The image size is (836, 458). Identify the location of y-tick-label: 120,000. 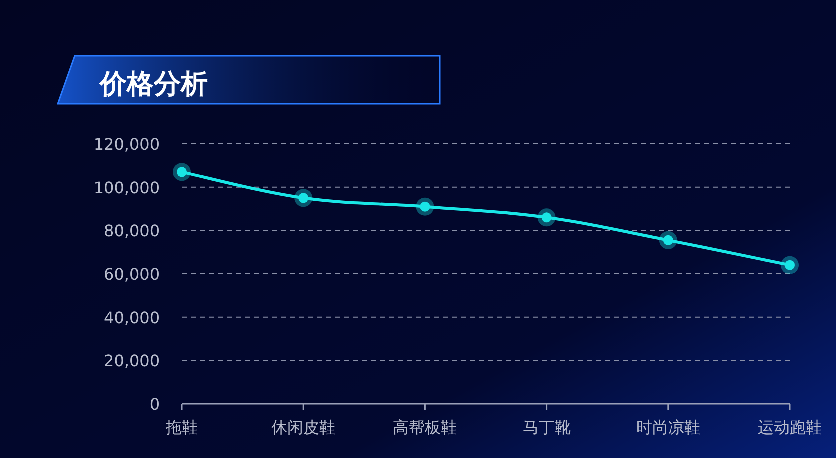
(127, 144).